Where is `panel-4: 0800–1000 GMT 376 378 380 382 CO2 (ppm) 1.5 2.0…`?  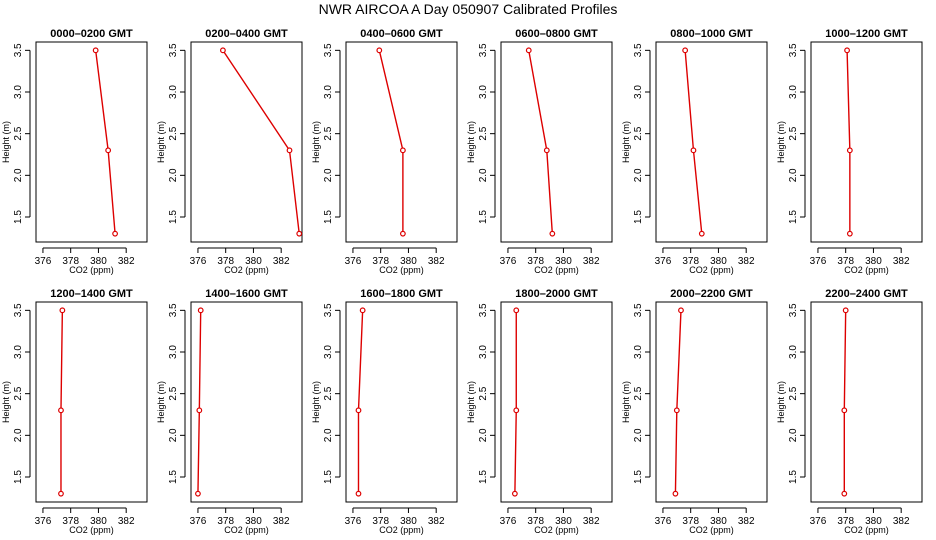 panel-4: 0800–1000 GMT 376 378 380 382 CO2 (ppm) 1.5 2.0… is located at coordinates (694, 151).